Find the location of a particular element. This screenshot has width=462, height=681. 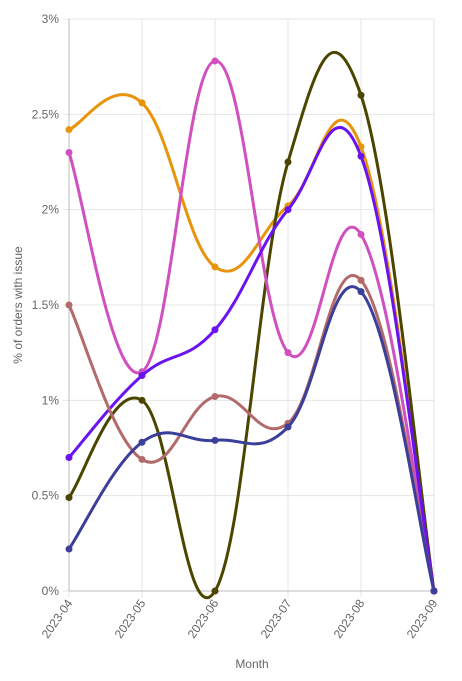

x-axis-title: Month is located at coordinates (251, 664).